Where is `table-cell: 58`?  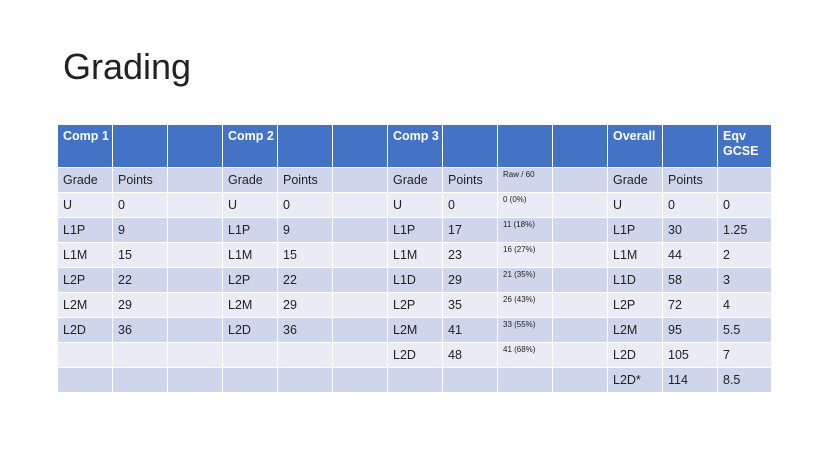 table-cell: 58 is located at coordinates (690, 280).